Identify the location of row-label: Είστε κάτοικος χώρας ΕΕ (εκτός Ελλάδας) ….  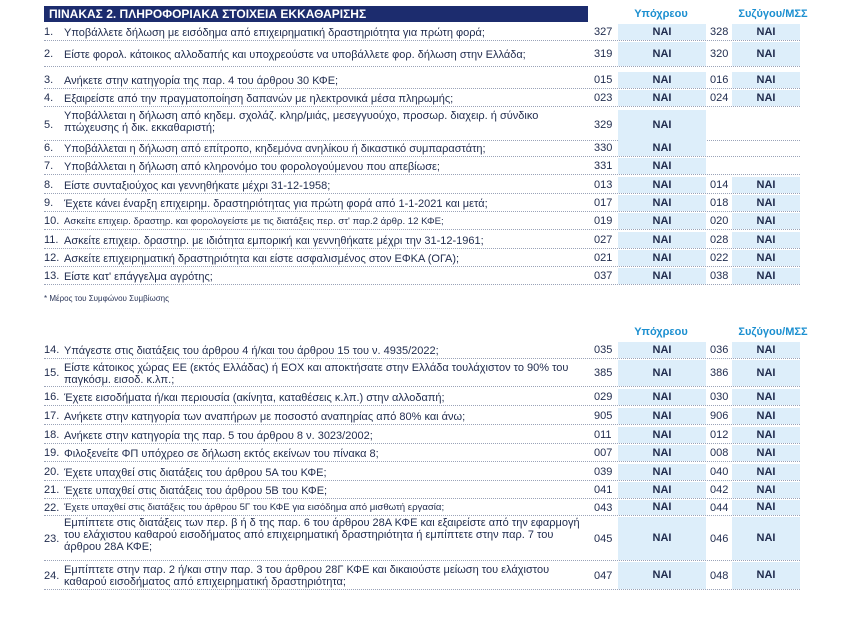
(316, 373).